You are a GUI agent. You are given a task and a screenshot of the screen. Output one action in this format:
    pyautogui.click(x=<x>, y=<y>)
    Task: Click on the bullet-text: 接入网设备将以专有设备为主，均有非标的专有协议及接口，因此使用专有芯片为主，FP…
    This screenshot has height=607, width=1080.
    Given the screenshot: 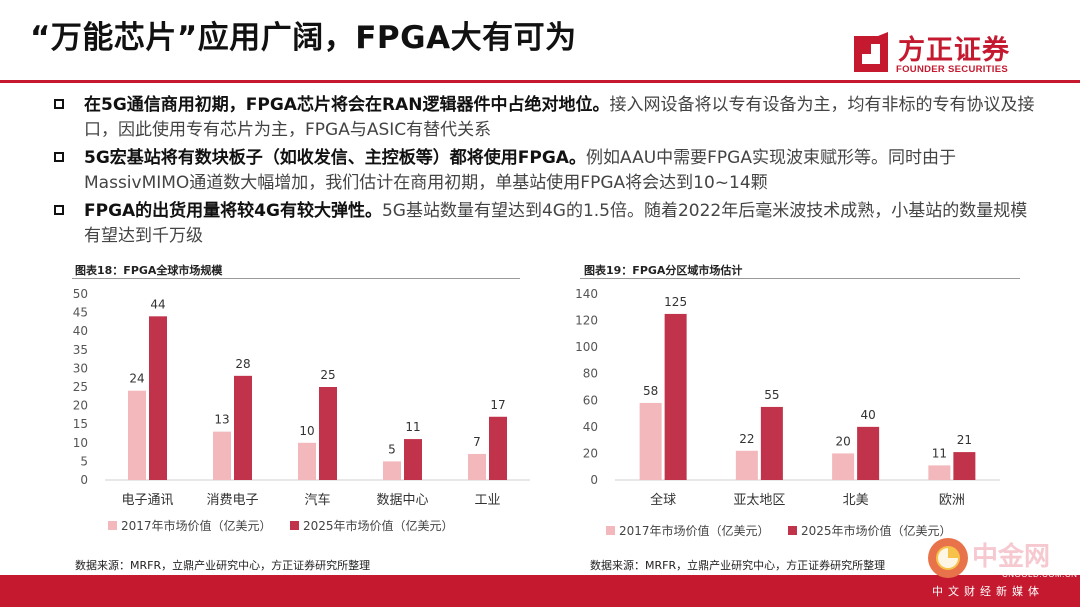 What is the action you would take?
    pyautogui.click(x=559, y=117)
    